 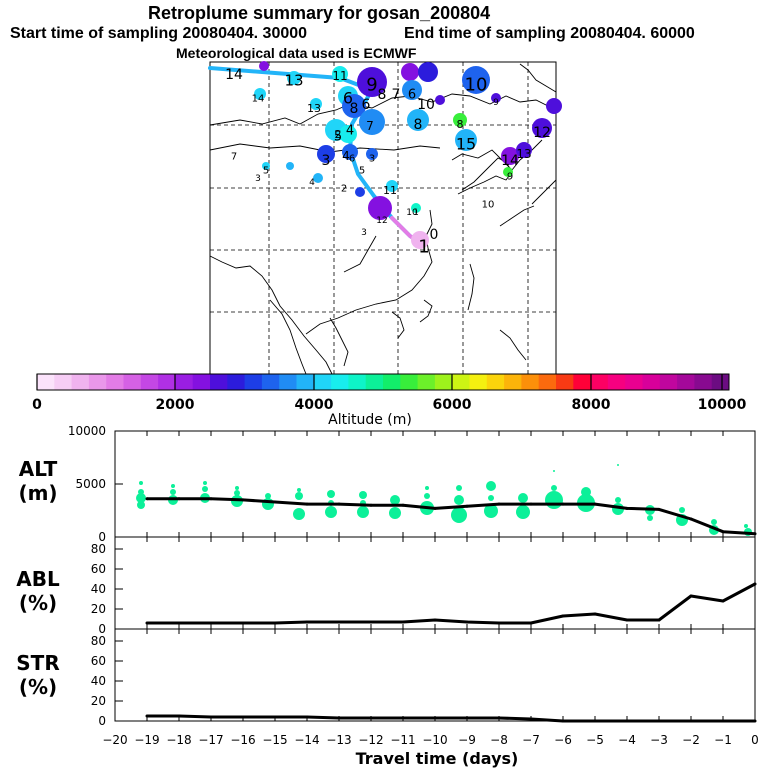 I want to click on x-axis-label: Travel time (days), so click(x=437, y=758).